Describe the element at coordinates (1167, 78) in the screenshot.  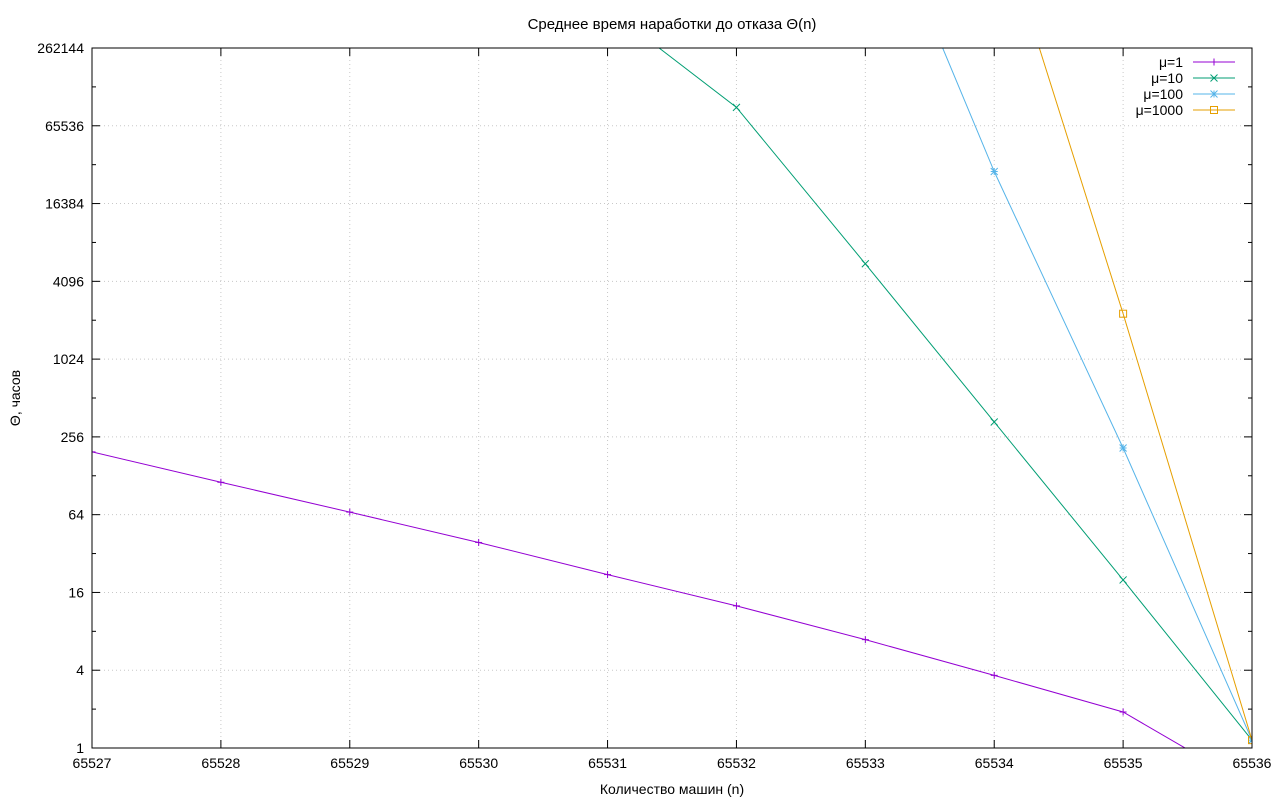
I see `legend-label: μ=10` at that location.